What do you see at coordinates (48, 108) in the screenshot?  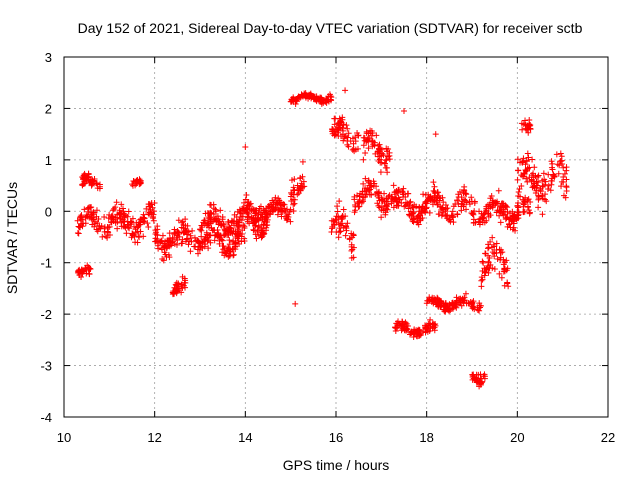 I see `y-tick-label: 2` at bounding box center [48, 108].